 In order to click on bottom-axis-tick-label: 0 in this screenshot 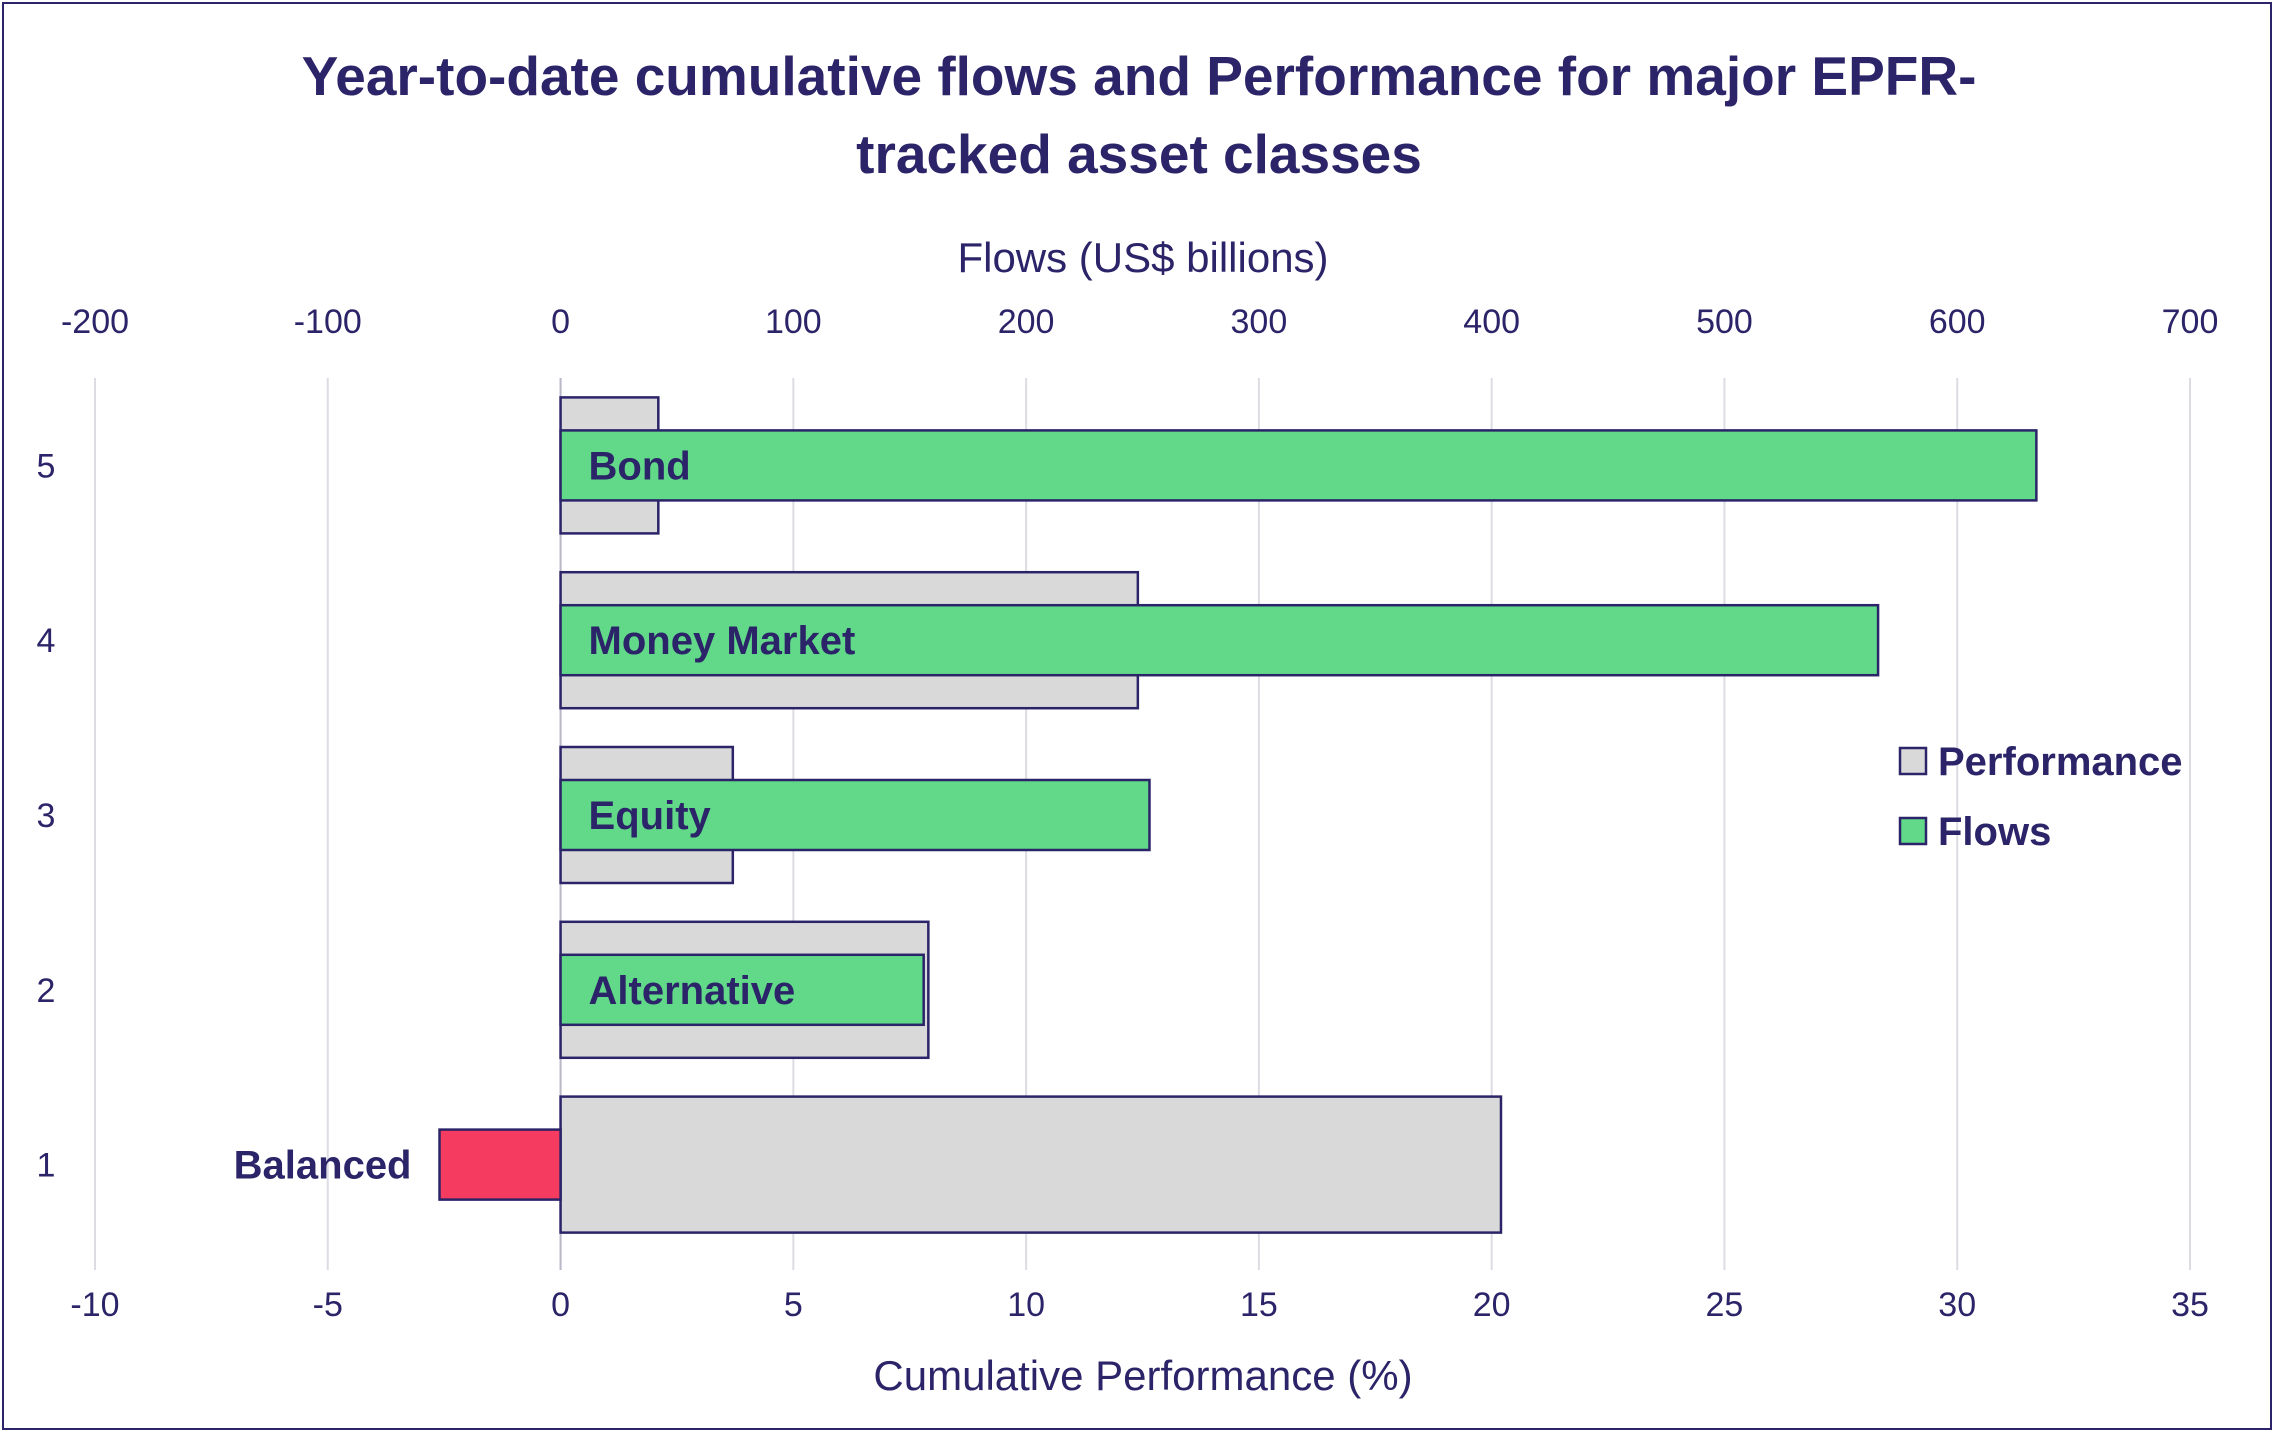, I will do `click(560, 1305)`.